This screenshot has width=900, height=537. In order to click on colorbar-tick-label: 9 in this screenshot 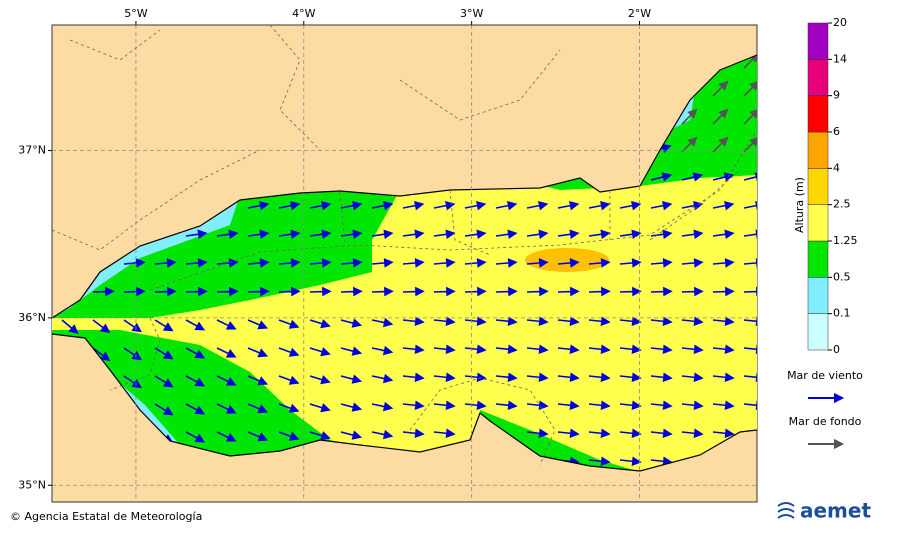, I will do `click(836, 95)`.